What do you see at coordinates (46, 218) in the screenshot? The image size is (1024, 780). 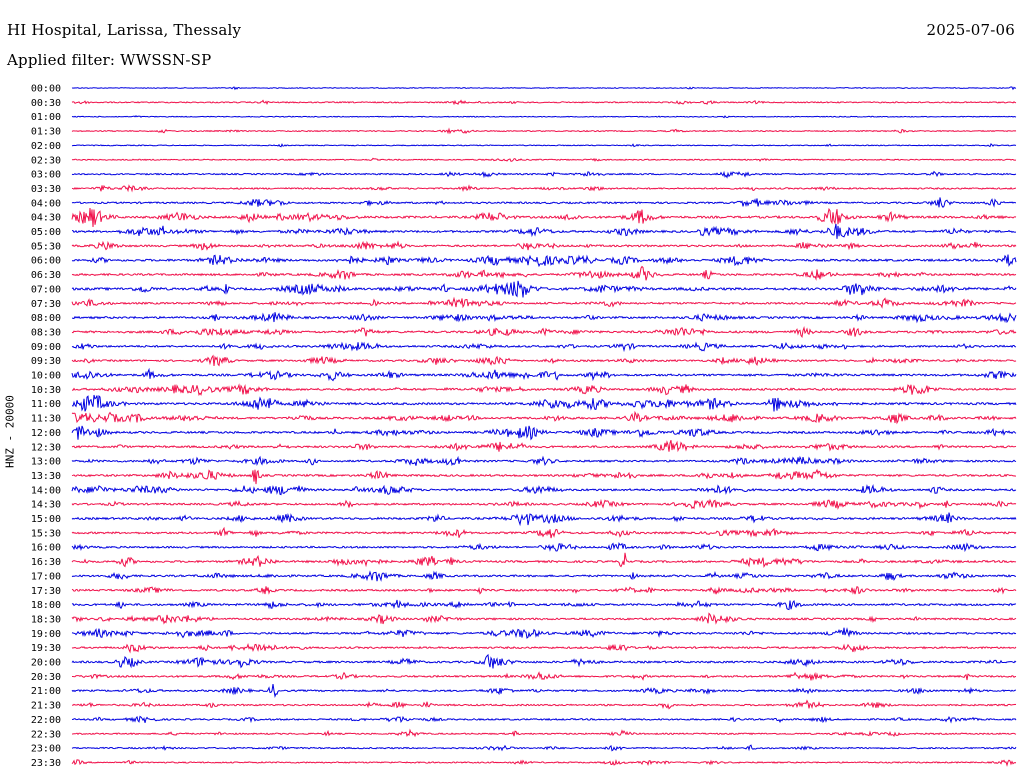 I see `time-label-0430: 04:30` at bounding box center [46, 218].